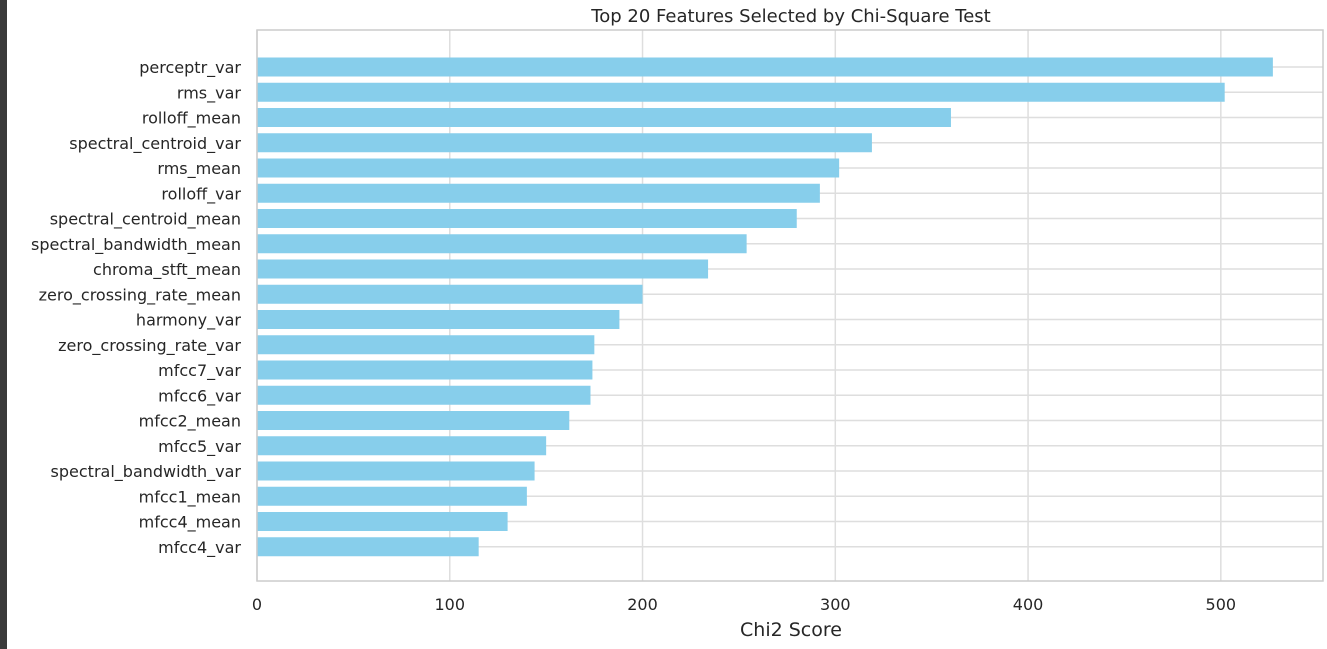  What do you see at coordinates (604, 117) in the screenshot?
I see `bar-rolloff-mean` at bounding box center [604, 117].